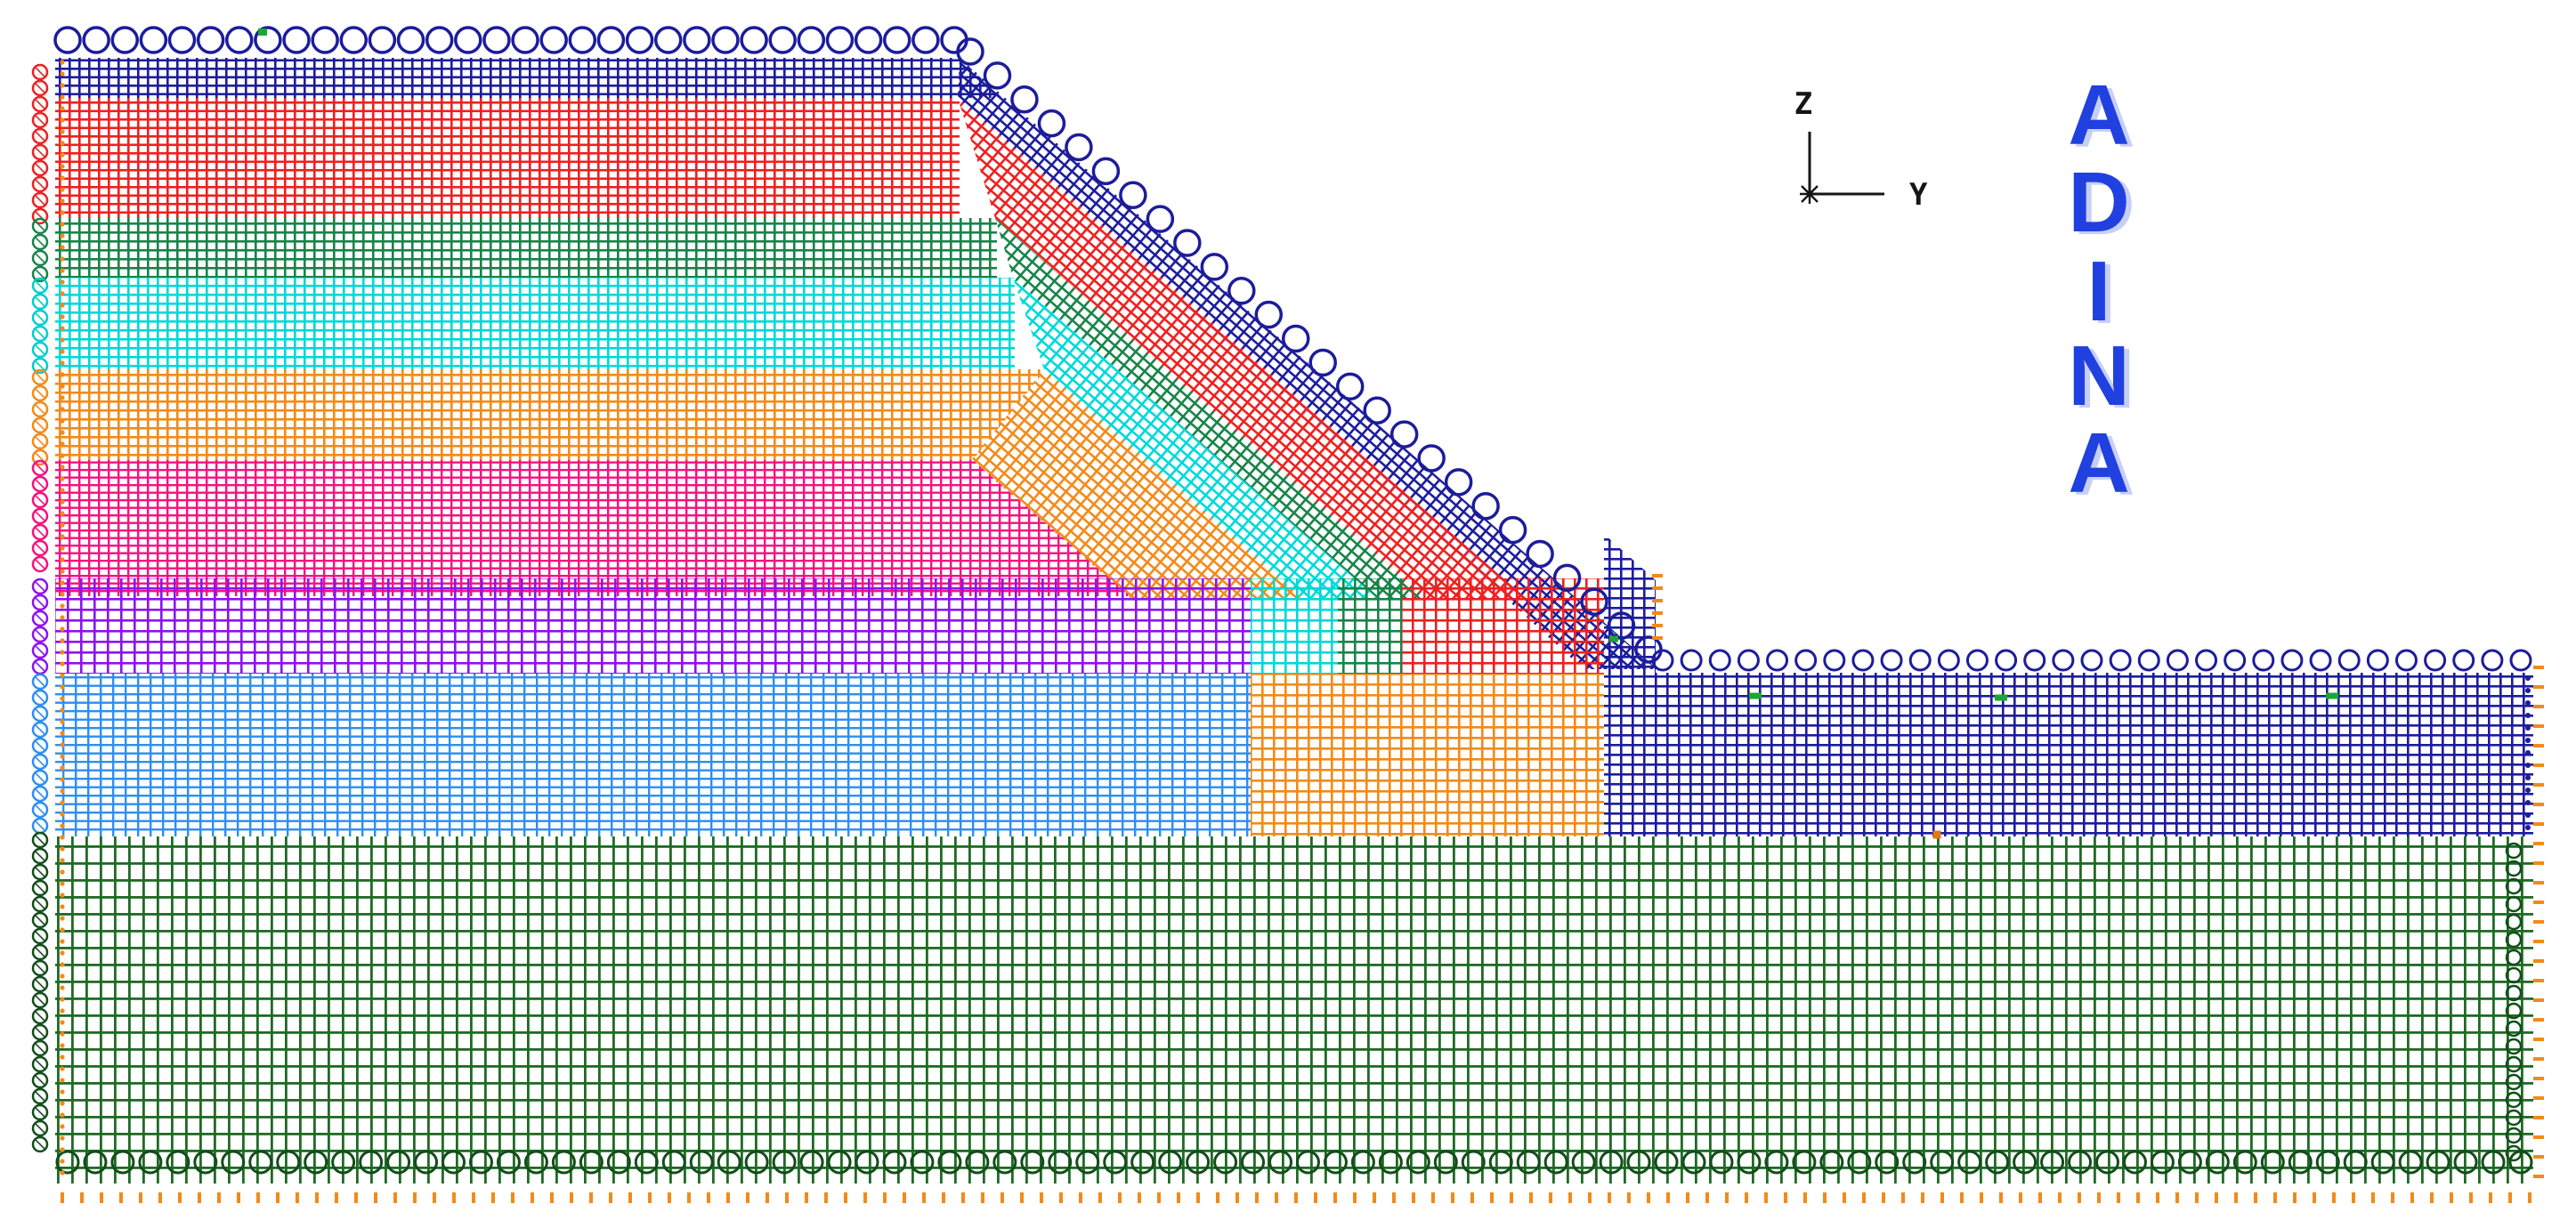  I want to click on region-purple-band, so click(653, 626).